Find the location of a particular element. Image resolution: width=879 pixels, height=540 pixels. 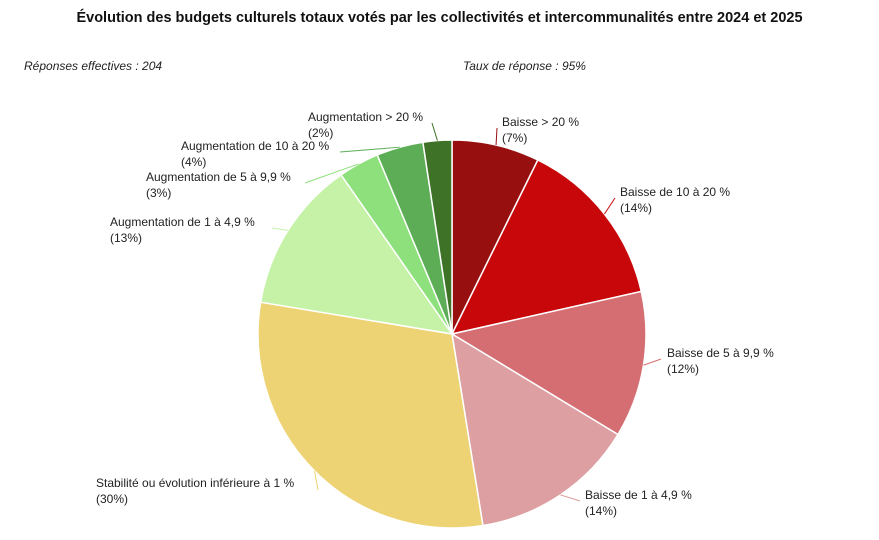

response-rate: Taux de réponse : 95% is located at coordinates (524, 66).